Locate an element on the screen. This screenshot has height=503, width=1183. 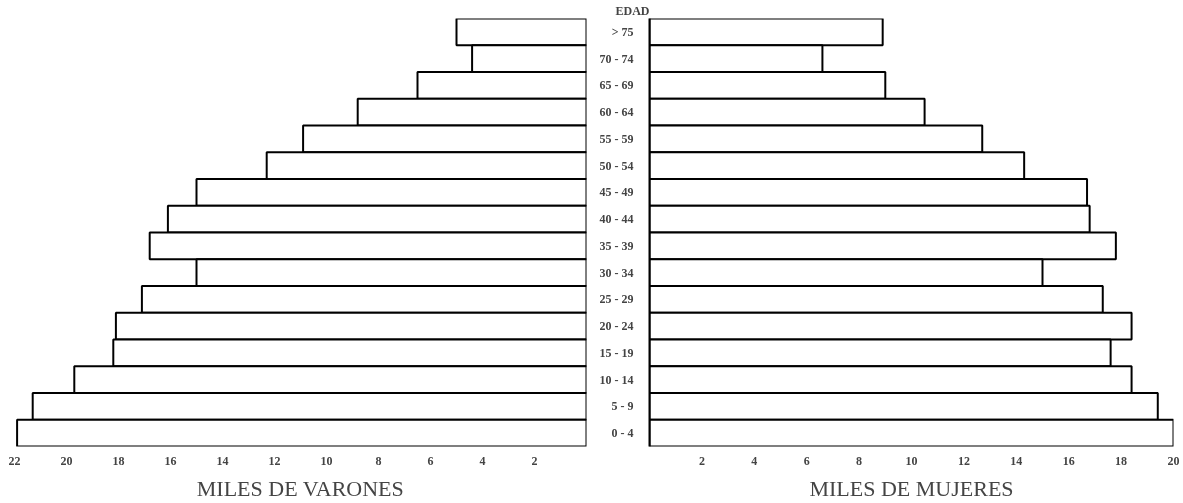
y-tick-label: 25 - 29 is located at coordinates (616, 299).